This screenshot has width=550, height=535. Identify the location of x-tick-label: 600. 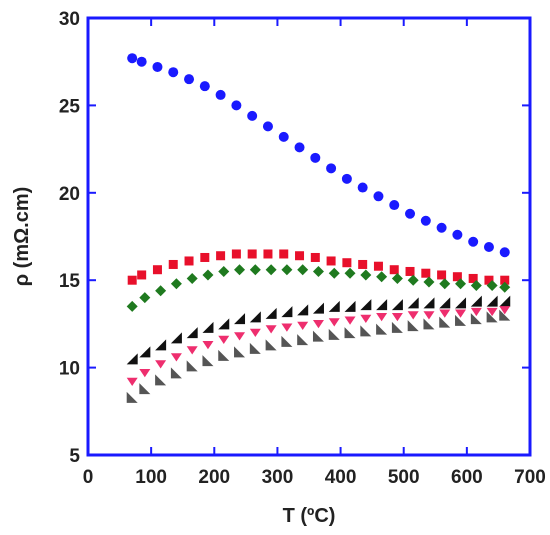
(467, 477).